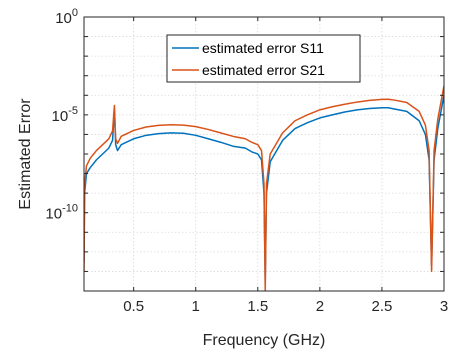 The height and width of the screenshot is (354, 452). What do you see at coordinates (444, 306) in the screenshot?
I see `x-tick-label: 3` at bounding box center [444, 306].